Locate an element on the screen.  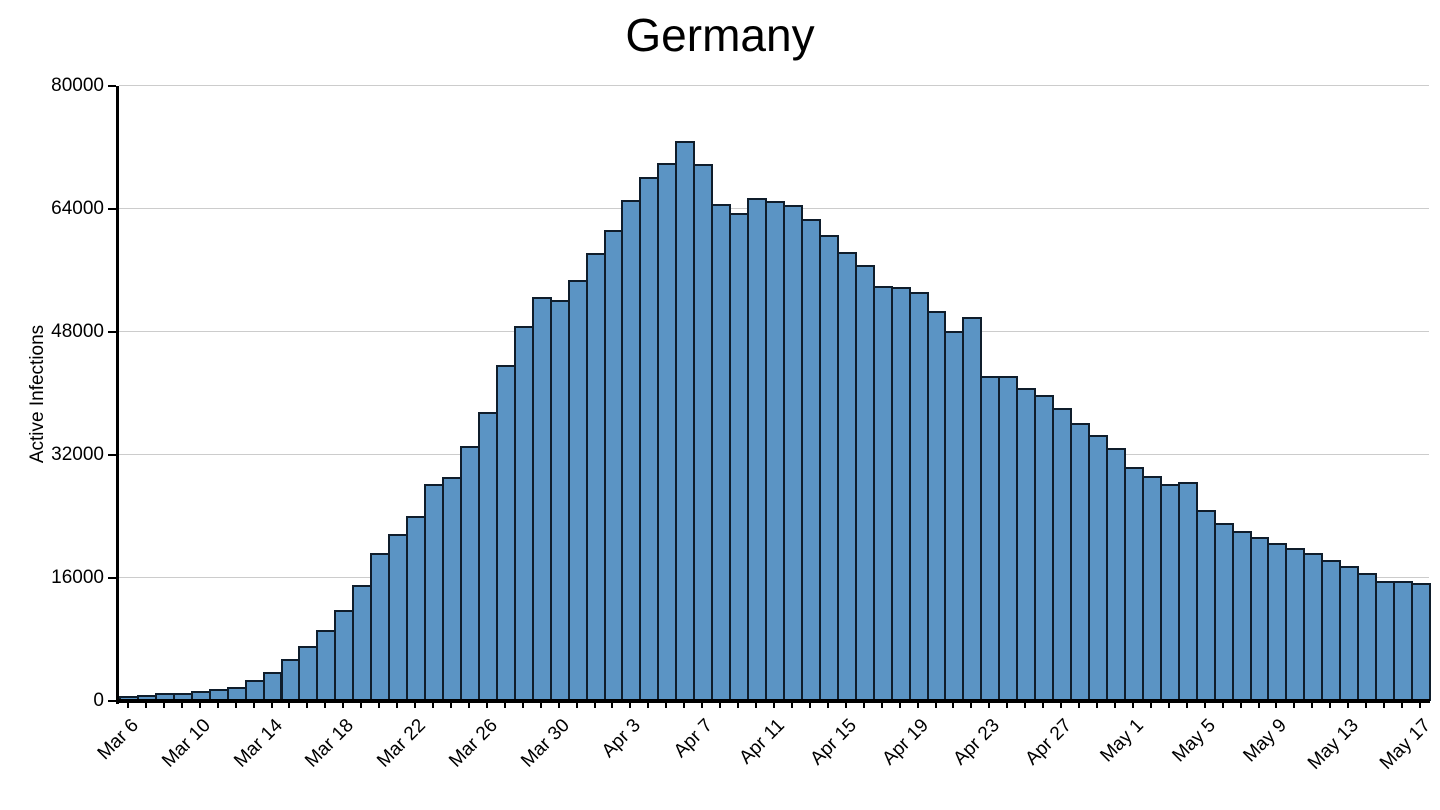
y-tick-label: 64000 is located at coordinates (77, 208).